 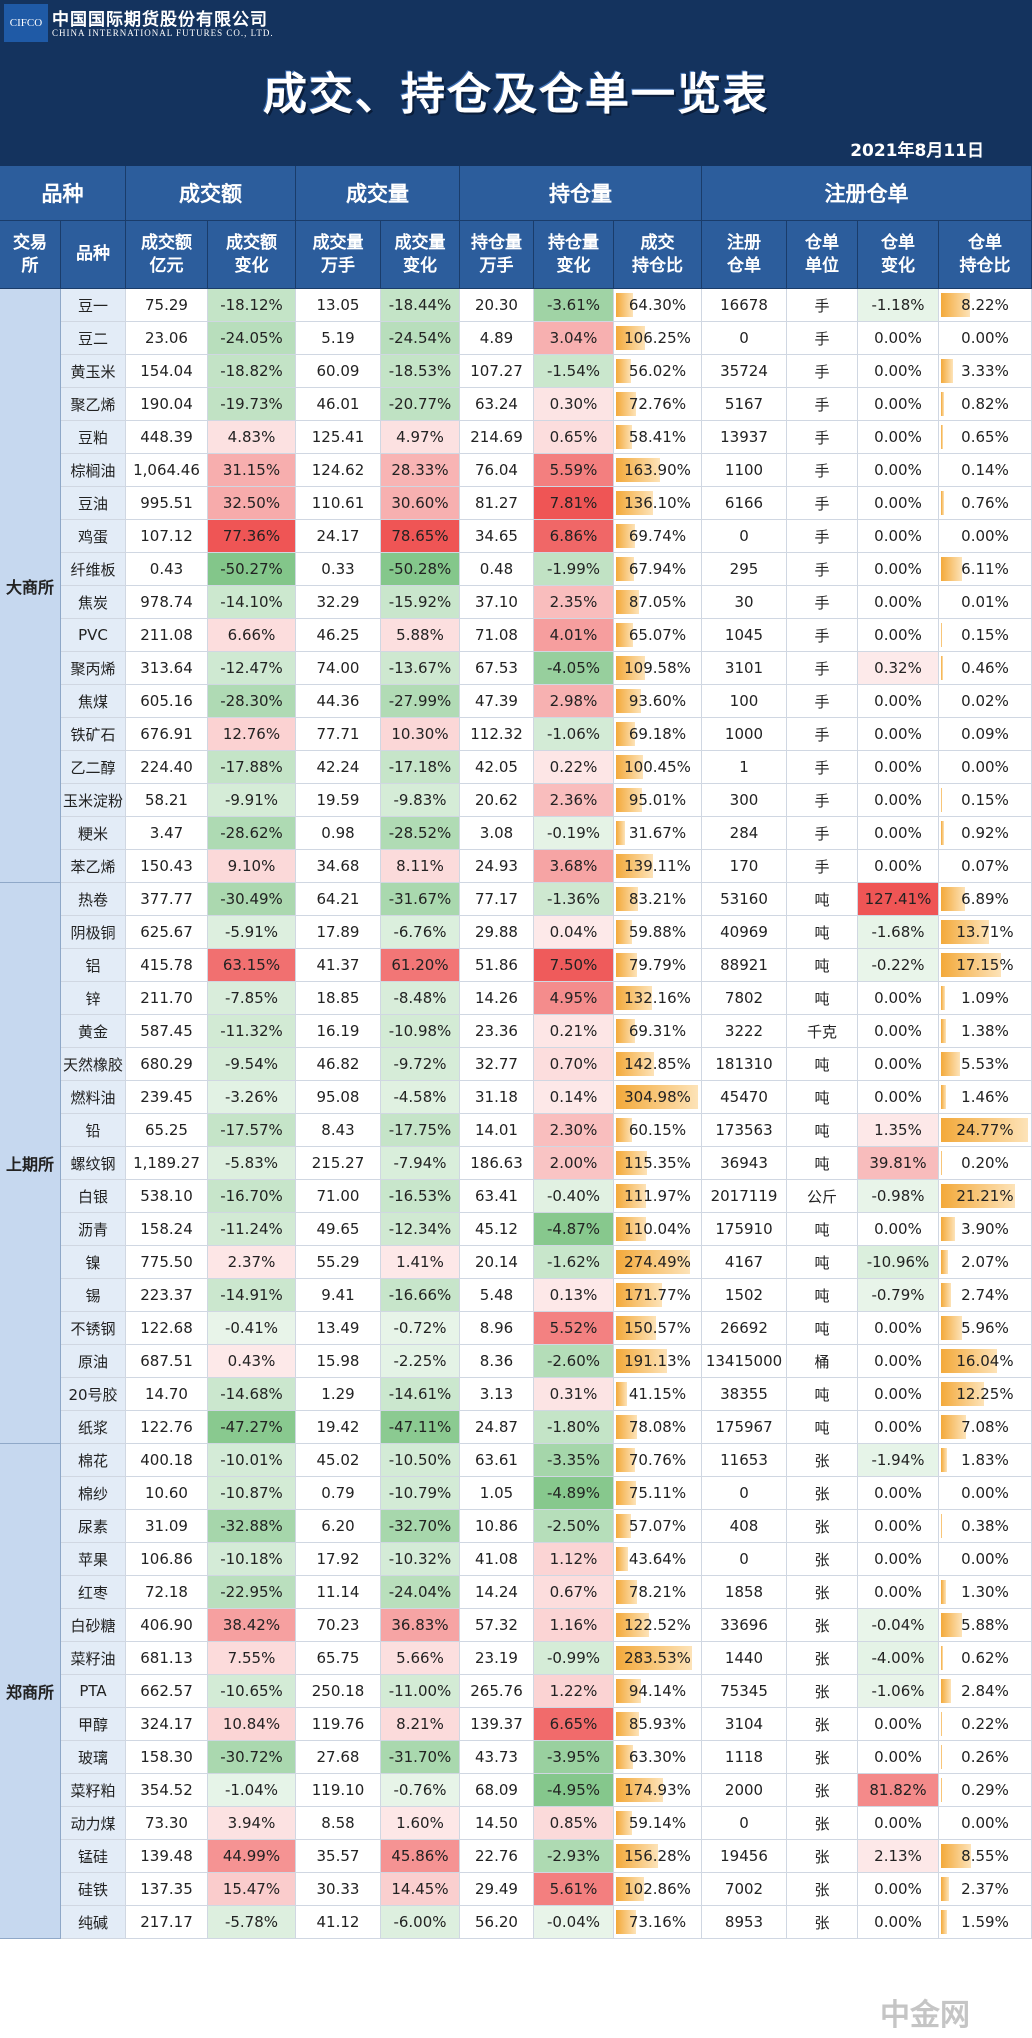 I want to click on value-cell: 119.10, so click(x=338, y=1790).